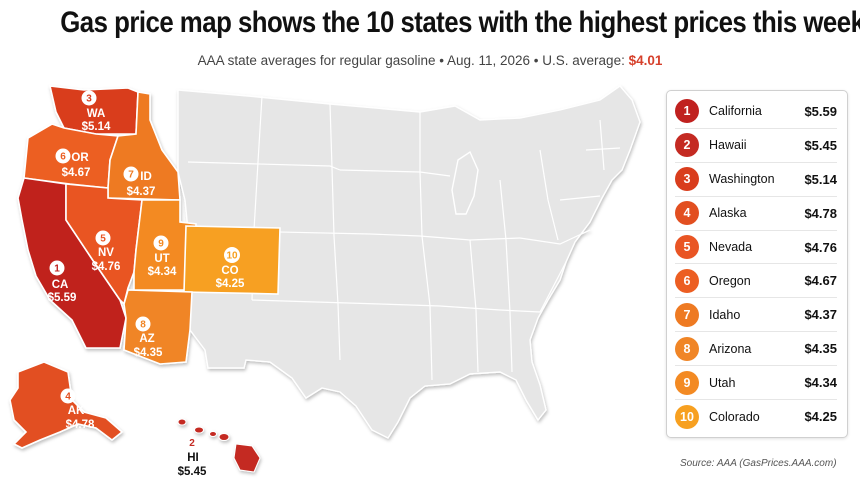 The width and height of the screenshot is (860, 484). What do you see at coordinates (687, 213) in the screenshot?
I see `legend-rank-badge: 4` at bounding box center [687, 213].